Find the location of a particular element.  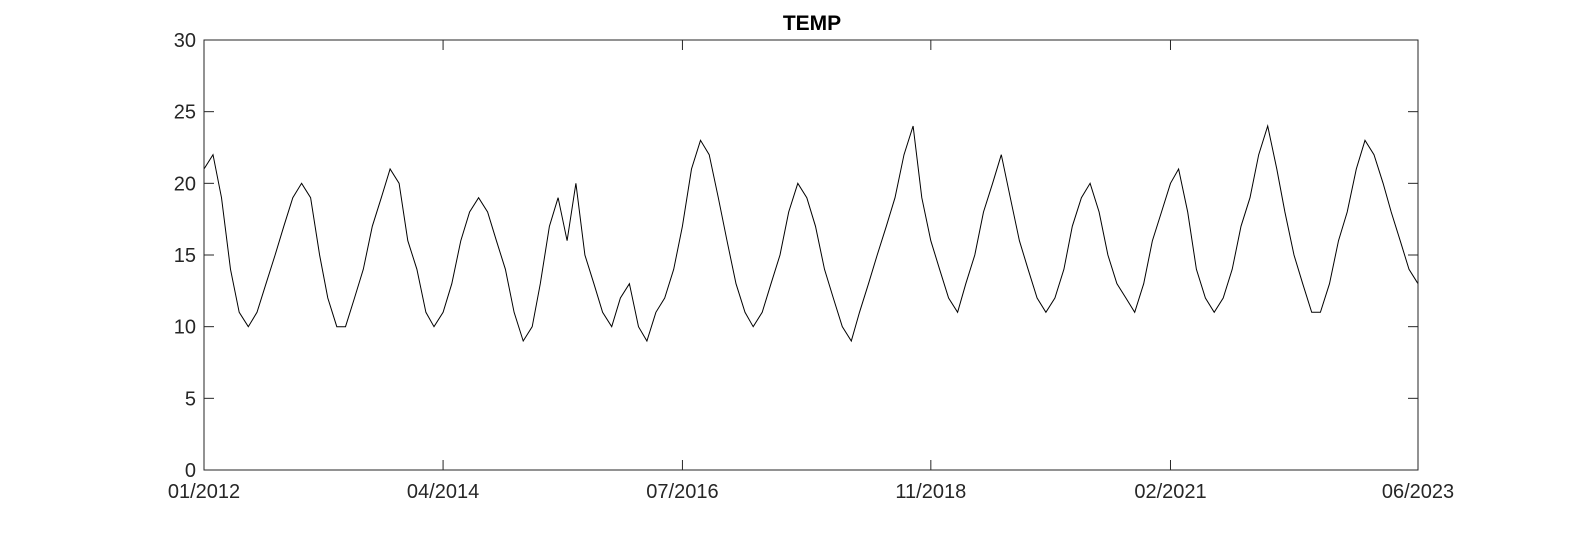

x-tick-label: 01/2012 is located at coordinates (204, 492).